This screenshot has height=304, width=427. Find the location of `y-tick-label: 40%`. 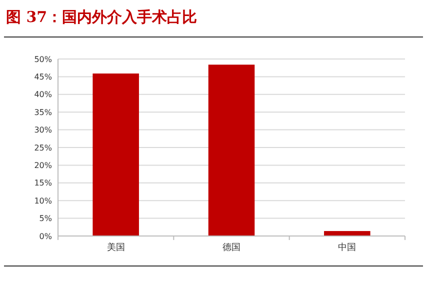

y-tick-label: 40% is located at coordinates (43, 95).